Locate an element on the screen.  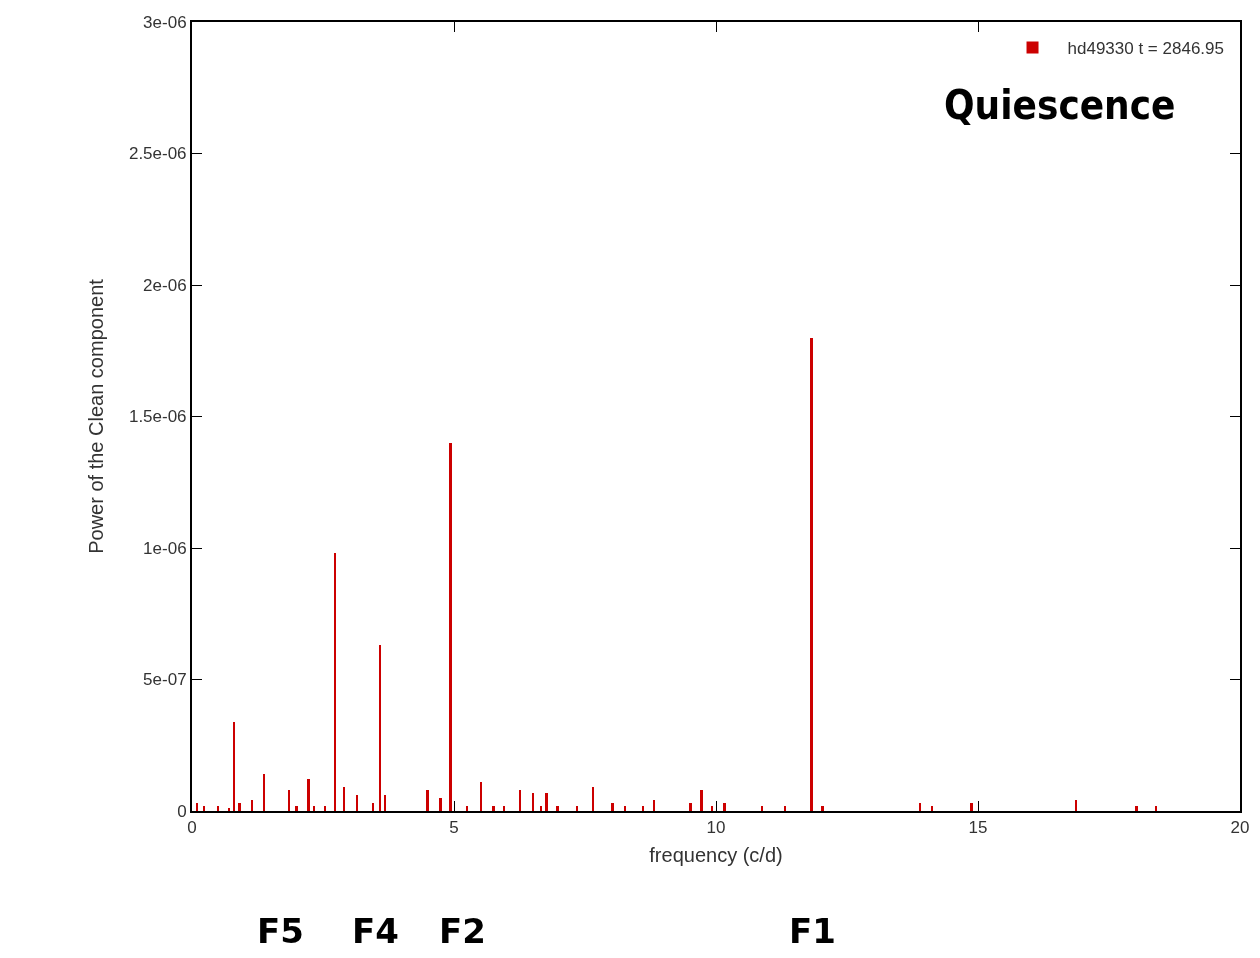
text: F2 is located at coordinates (462, 931).